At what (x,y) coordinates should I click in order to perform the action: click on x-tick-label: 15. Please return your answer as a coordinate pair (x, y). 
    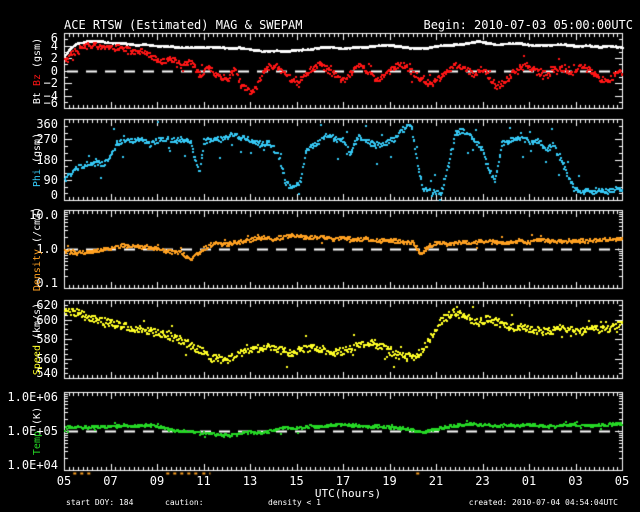
    Looking at the image, I should click on (296, 481).